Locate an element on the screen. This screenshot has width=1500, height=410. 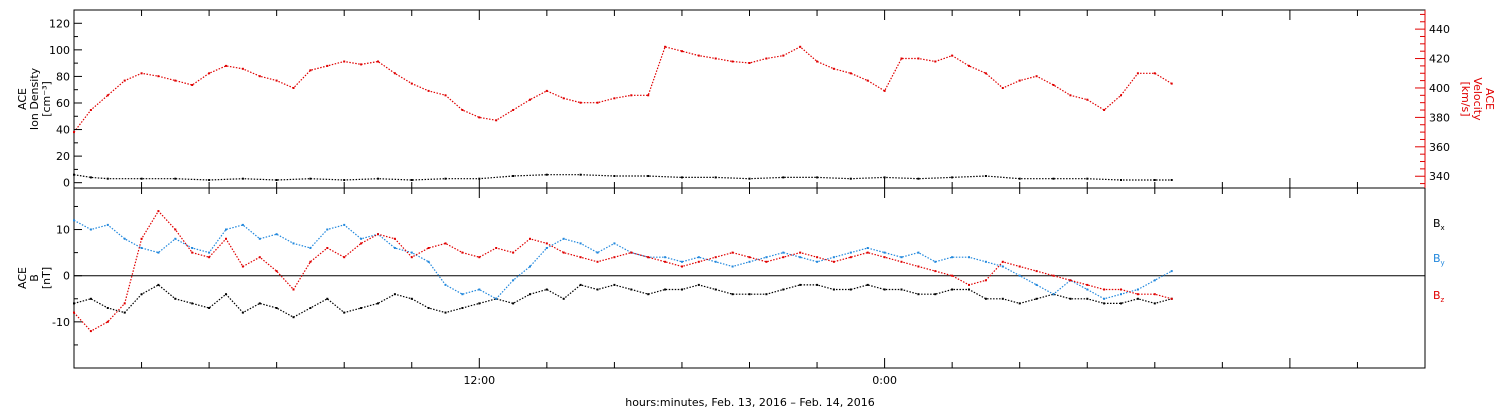
density-tick-label: 20 is located at coordinates (63, 156).